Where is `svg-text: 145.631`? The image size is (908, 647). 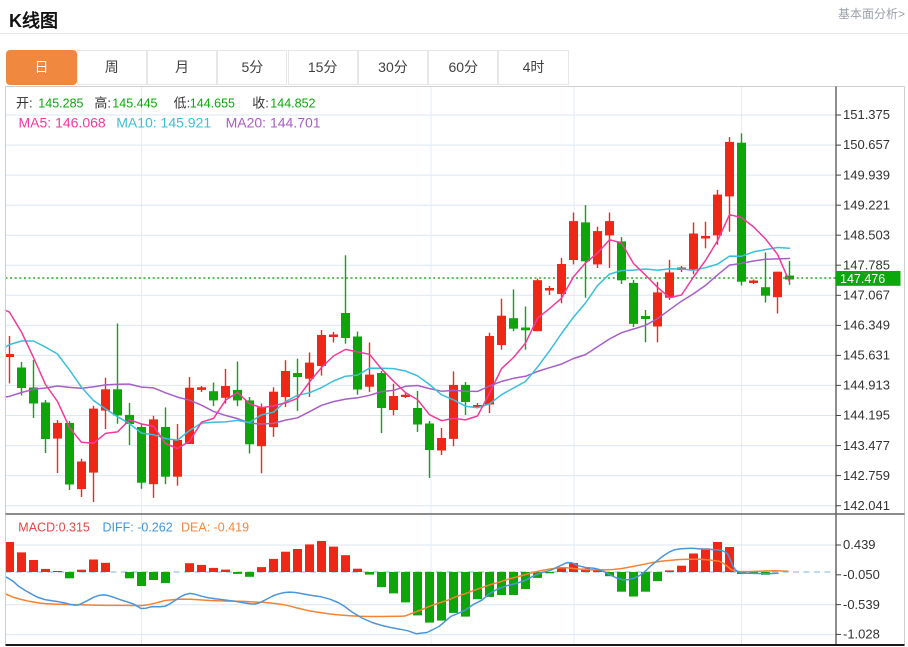
svg-text: 145.631 is located at coordinates (866, 355).